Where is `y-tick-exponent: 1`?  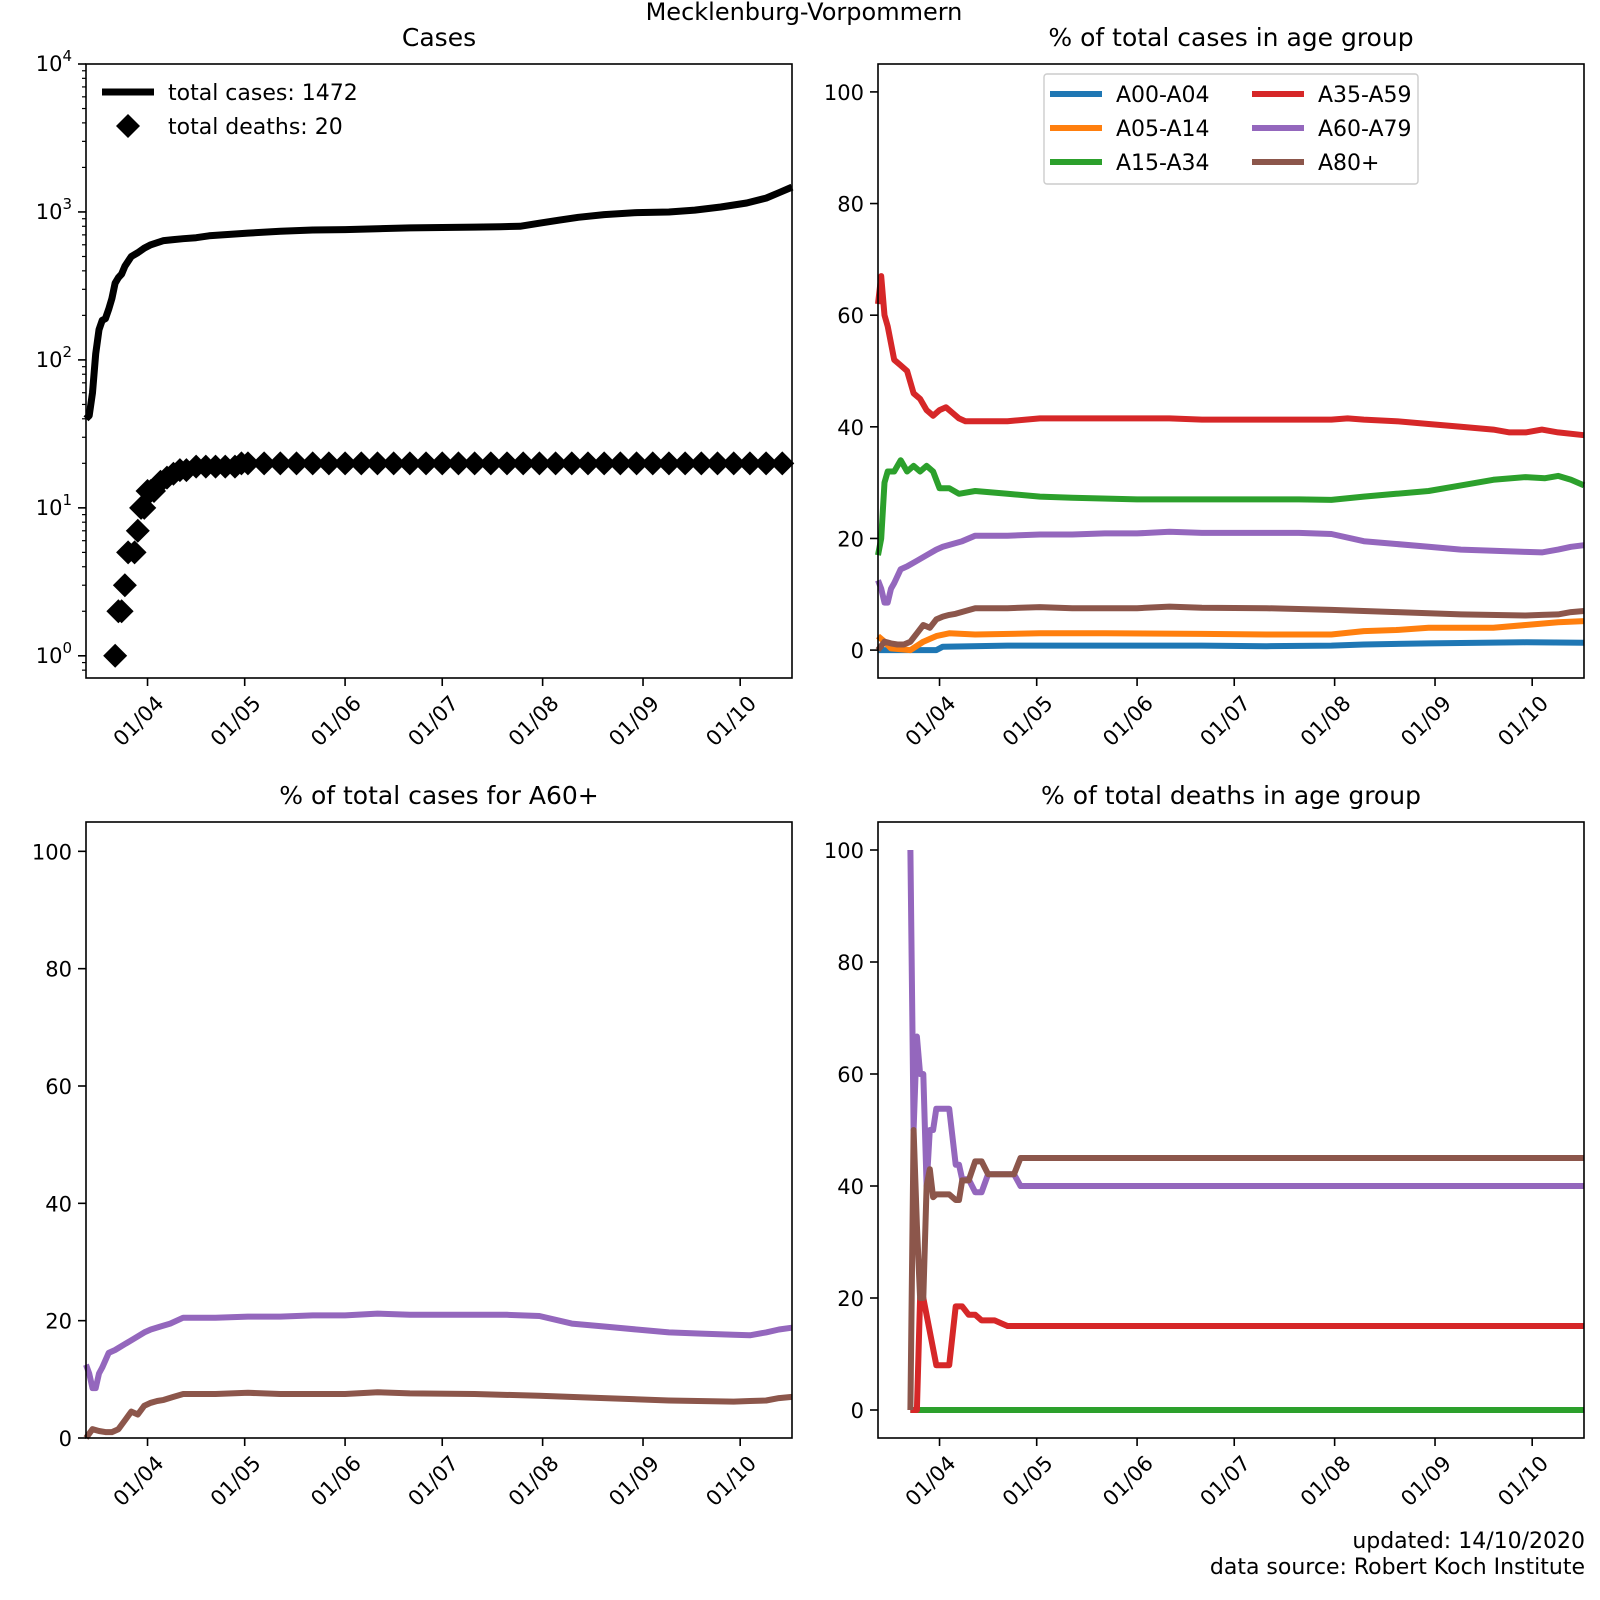 y-tick-exponent: 1 is located at coordinates (67, 500).